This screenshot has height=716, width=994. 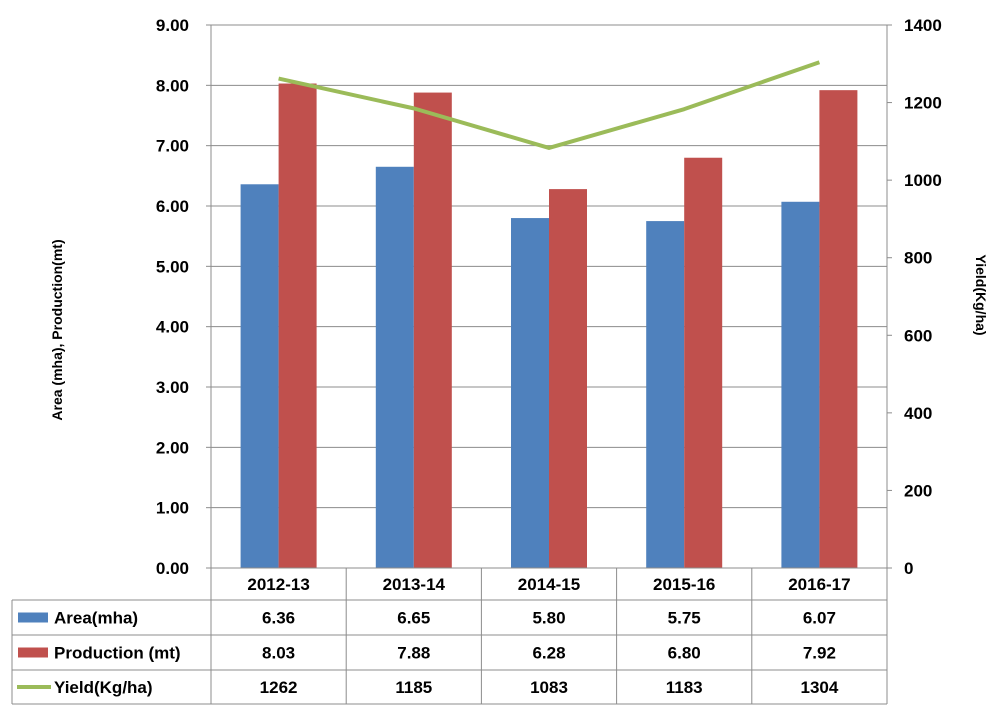 What do you see at coordinates (923, 180) in the screenshot?
I see `right-tick-label: 1000` at bounding box center [923, 180].